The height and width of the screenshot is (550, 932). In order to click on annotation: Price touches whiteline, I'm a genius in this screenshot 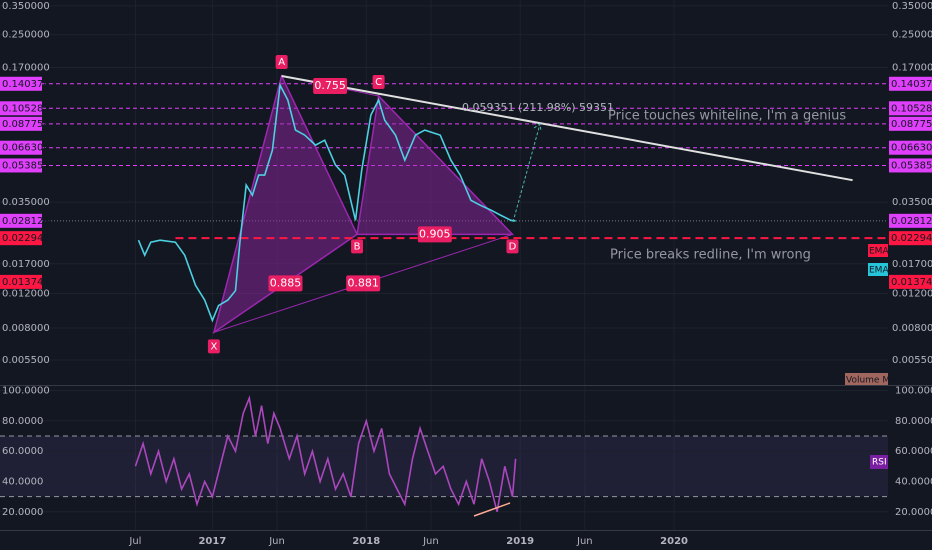, I will do `click(727, 116)`.